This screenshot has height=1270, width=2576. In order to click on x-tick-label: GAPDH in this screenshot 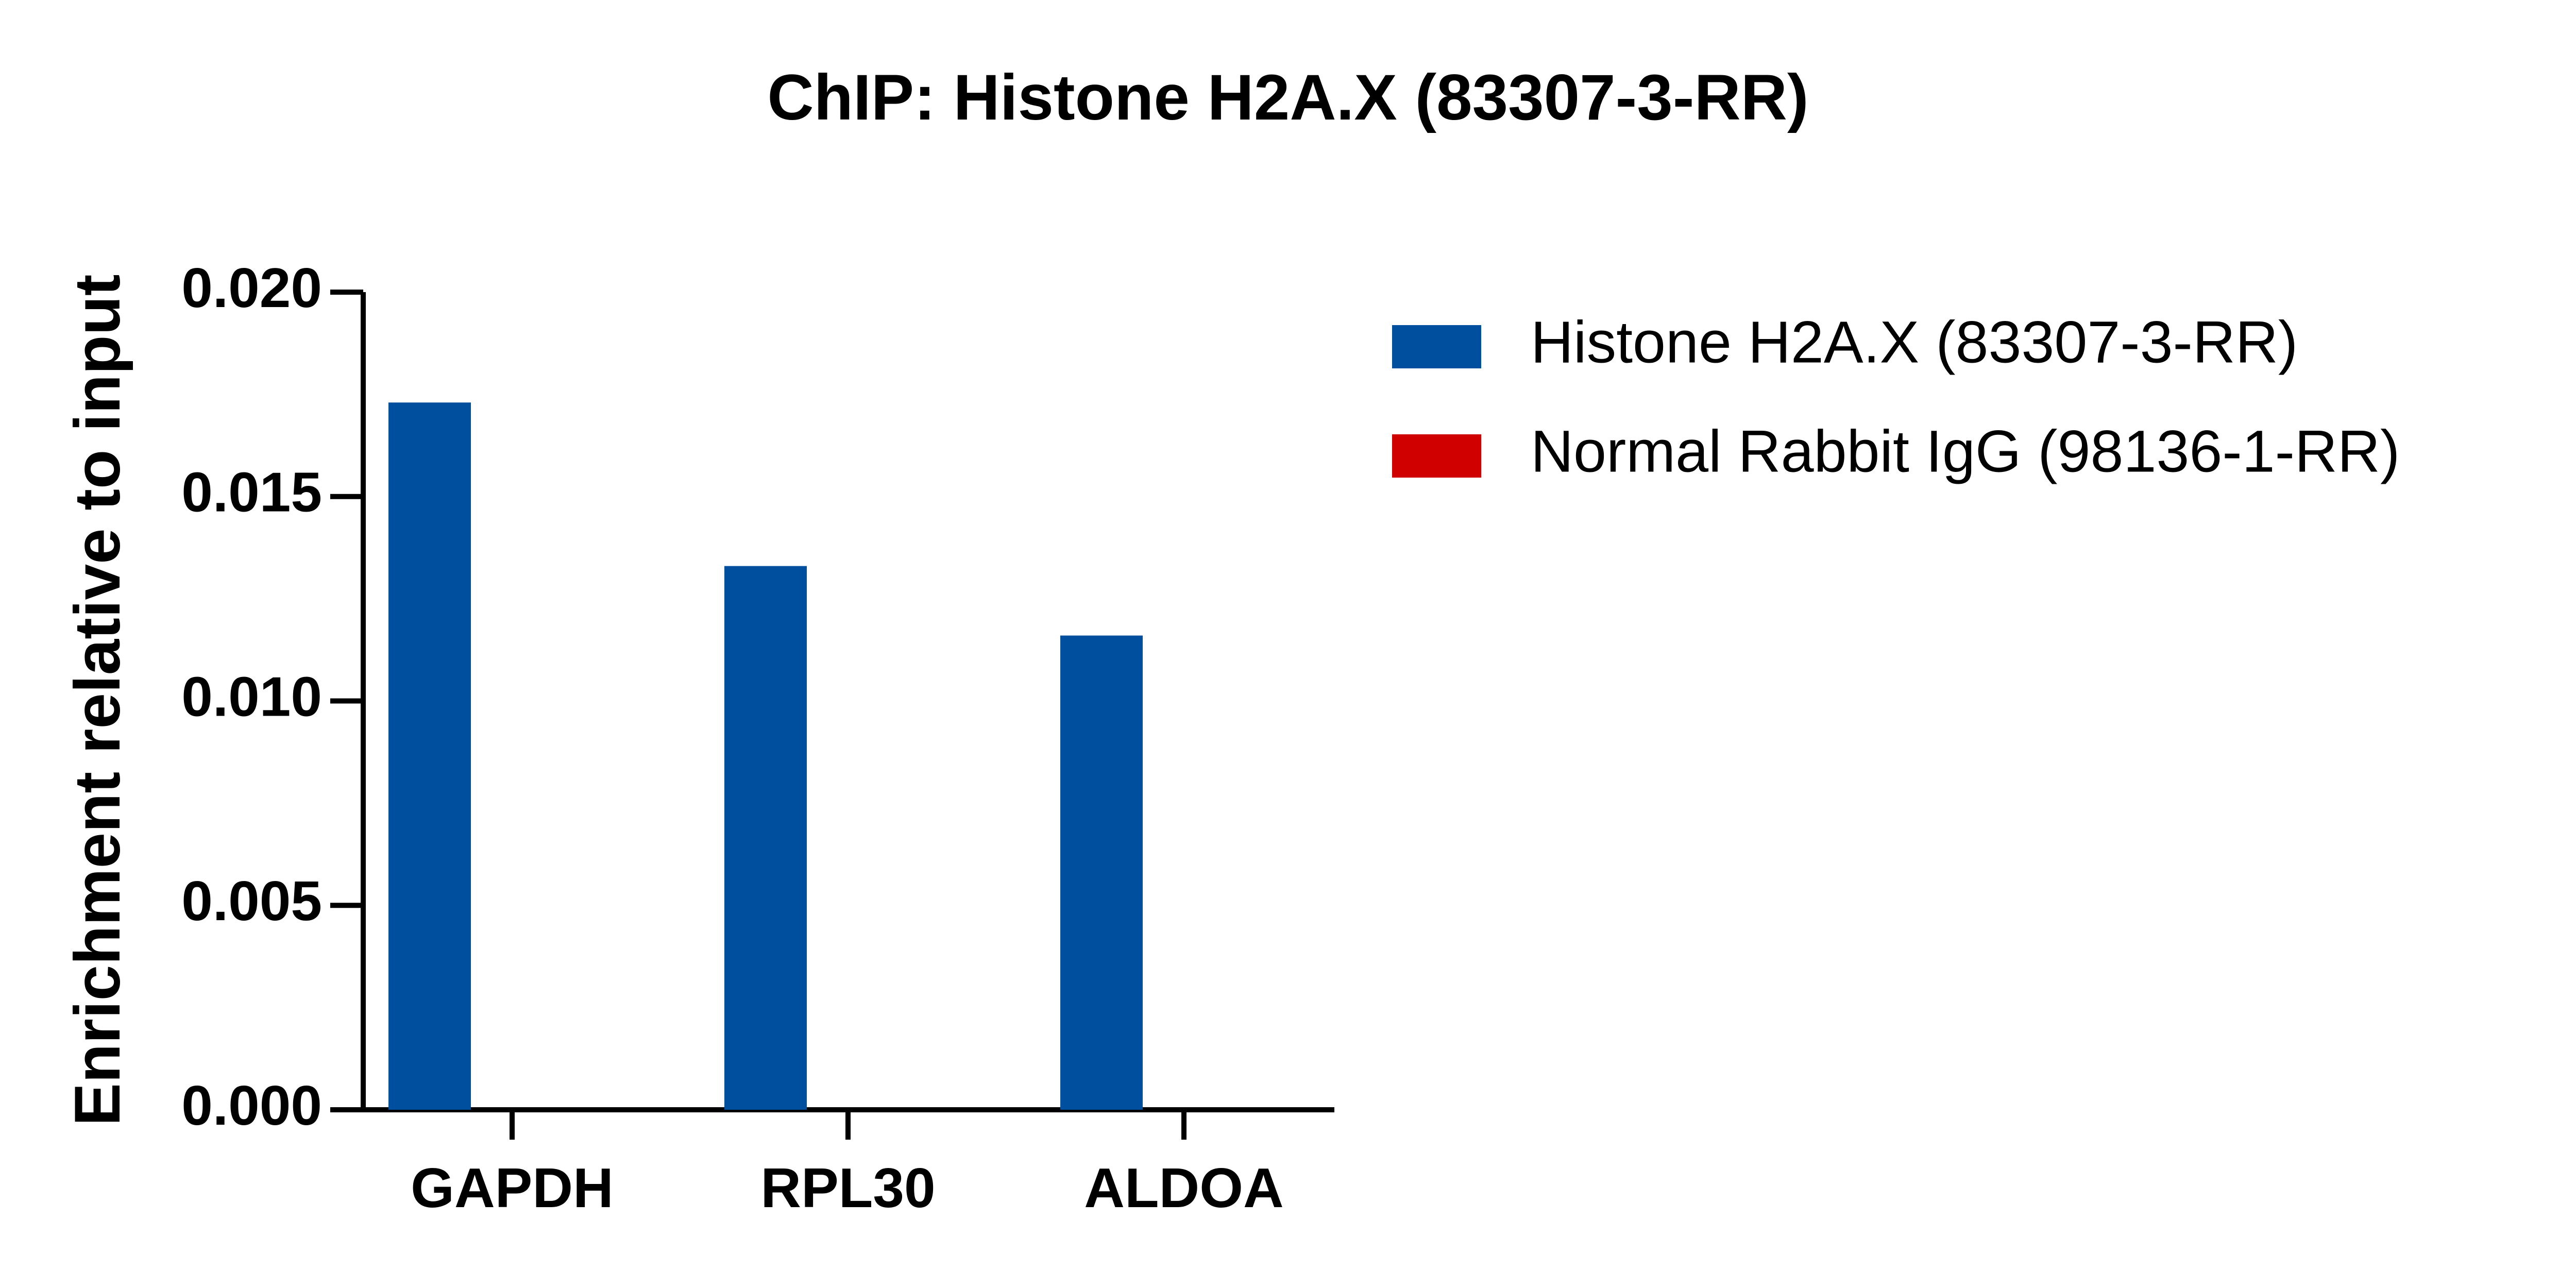, I will do `click(512, 1188)`.